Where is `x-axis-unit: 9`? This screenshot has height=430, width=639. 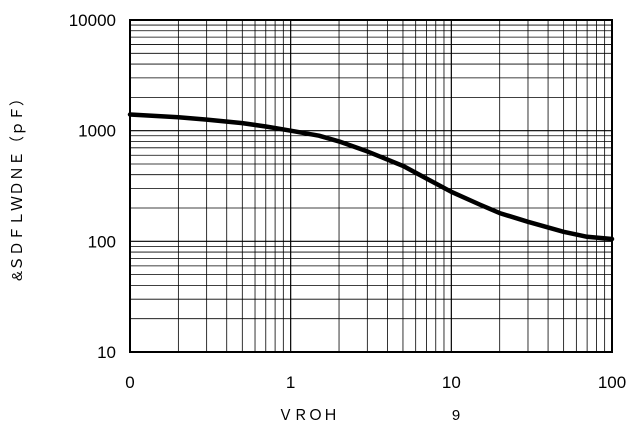 x-axis-unit: 9 is located at coordinates (456, 415).